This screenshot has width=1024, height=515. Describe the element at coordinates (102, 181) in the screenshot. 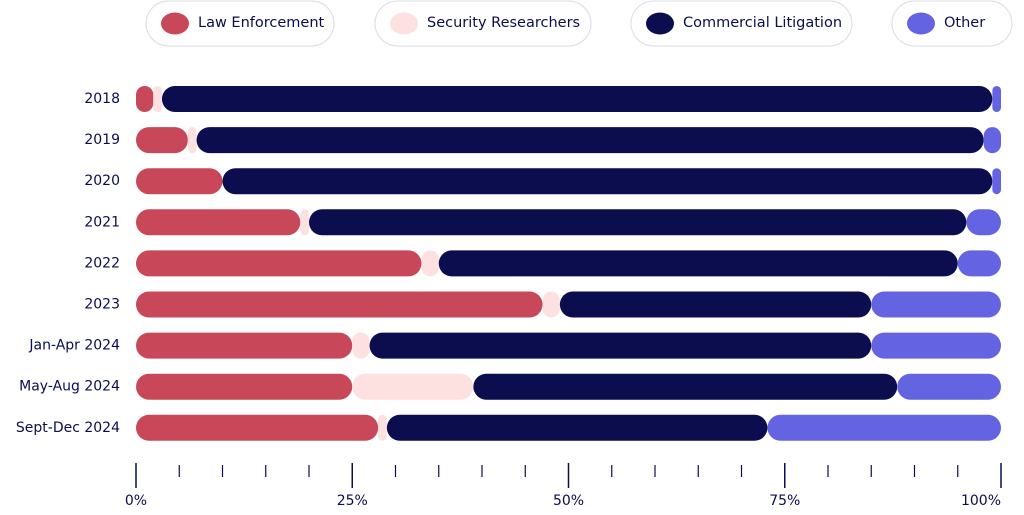

I see `y-tick-label: 2020` at that location.